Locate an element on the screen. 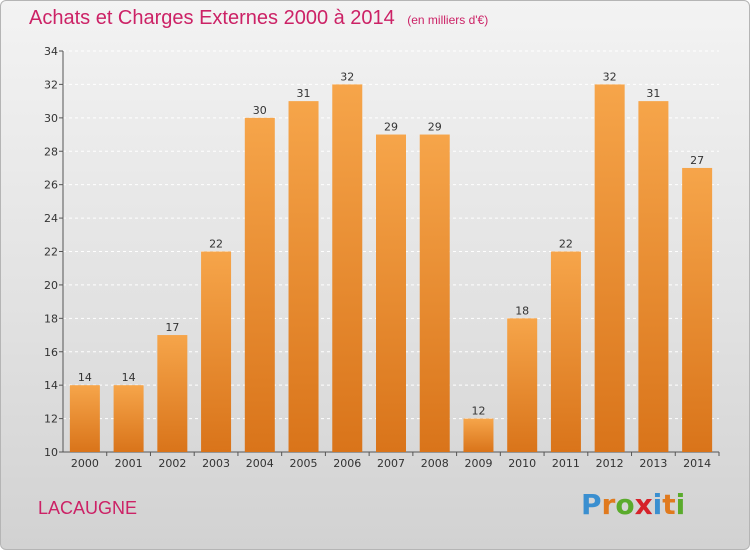  x-tick-label: 2007 is located at coordinates (391, 463).